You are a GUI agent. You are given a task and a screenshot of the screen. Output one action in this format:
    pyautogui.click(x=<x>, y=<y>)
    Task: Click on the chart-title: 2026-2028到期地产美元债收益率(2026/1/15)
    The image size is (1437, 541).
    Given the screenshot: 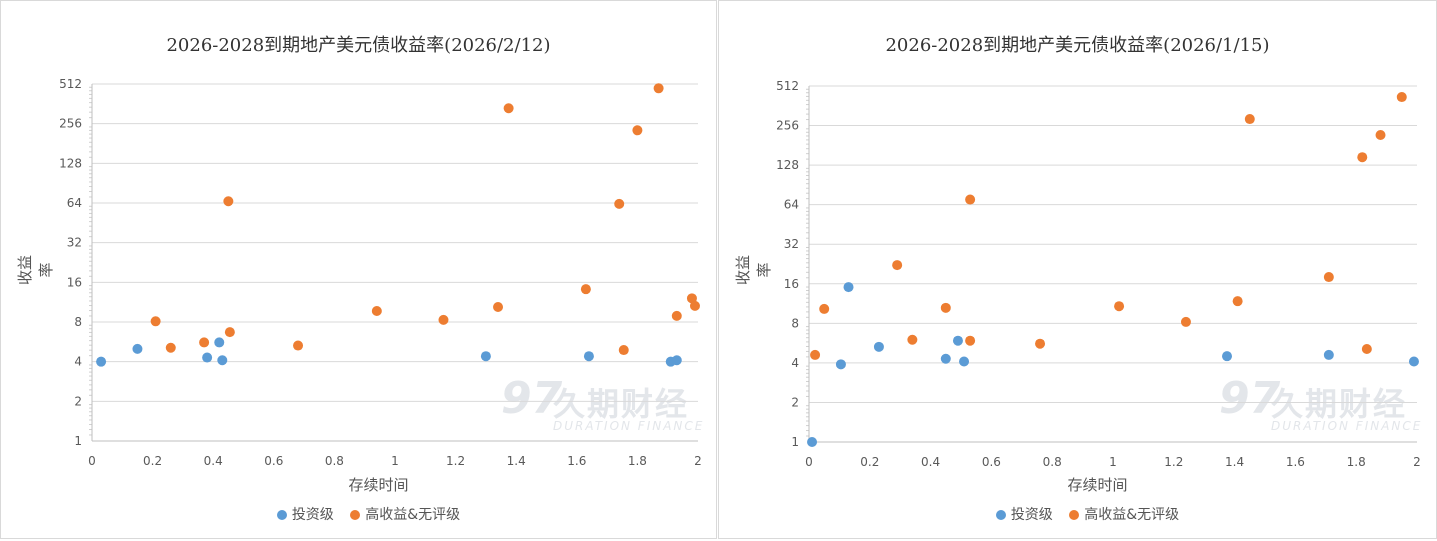 What is the action you would take?
    pyautogui.click(x=1077, y=45)
    